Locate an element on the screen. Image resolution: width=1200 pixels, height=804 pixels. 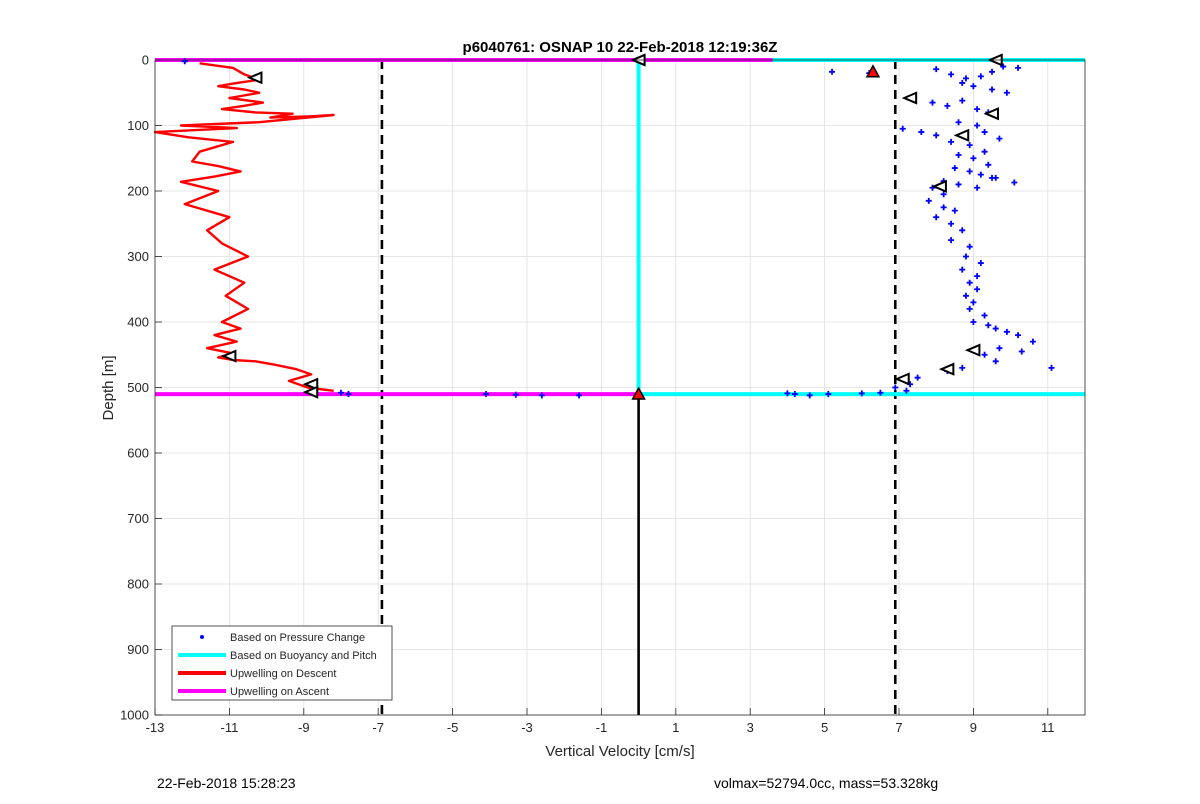
y-tick-label: 0 is located at coordinates (145, 60).